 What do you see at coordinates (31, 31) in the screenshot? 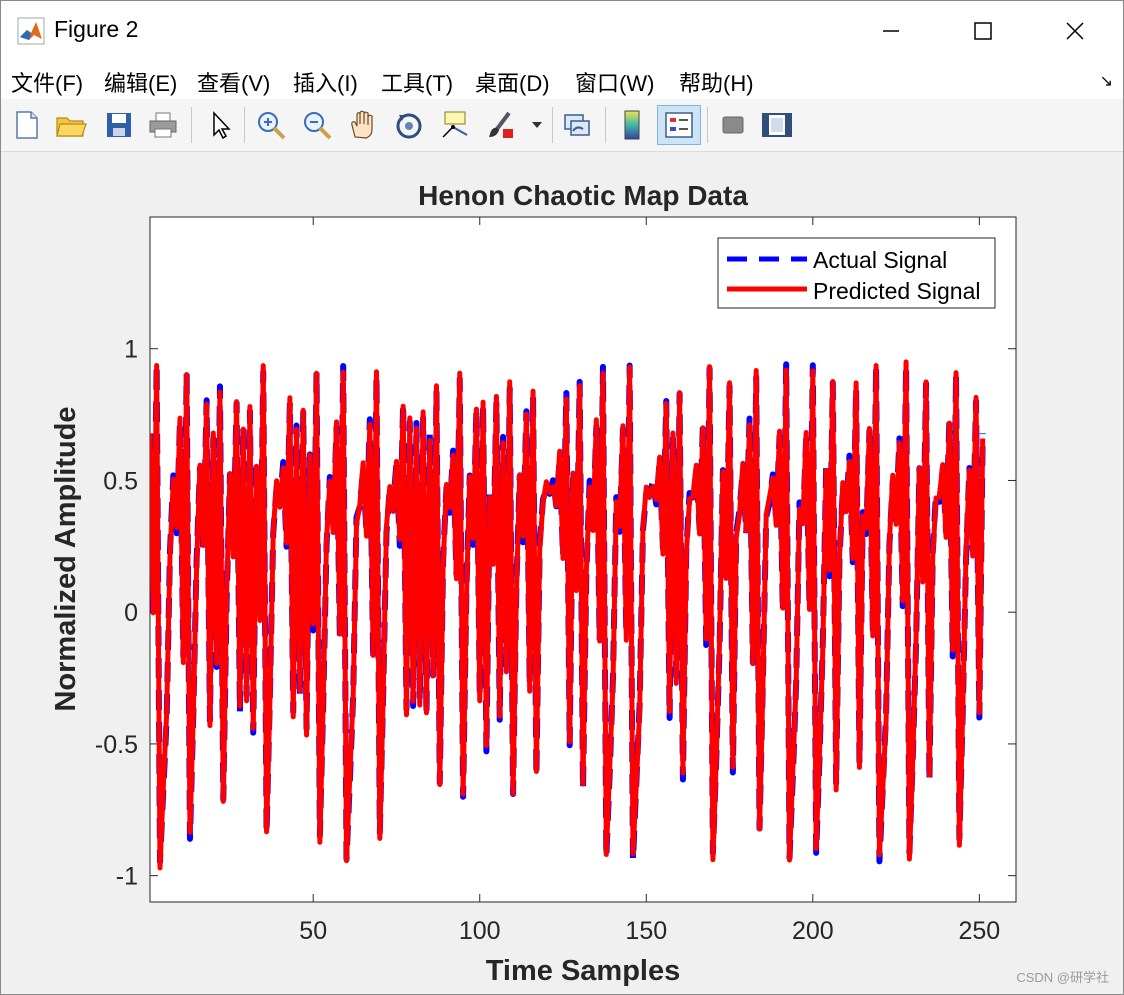
I see `matlab-logo-icon` at bounding box center [31, 31].